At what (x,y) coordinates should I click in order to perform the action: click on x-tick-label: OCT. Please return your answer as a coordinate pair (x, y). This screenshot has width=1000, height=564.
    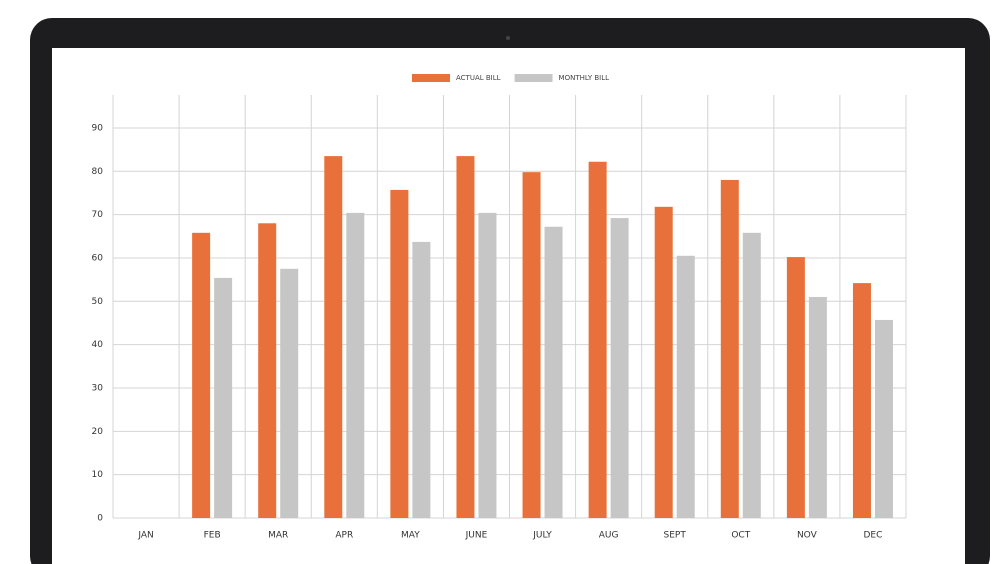
    Looking at the image, I should click on (740, 536).